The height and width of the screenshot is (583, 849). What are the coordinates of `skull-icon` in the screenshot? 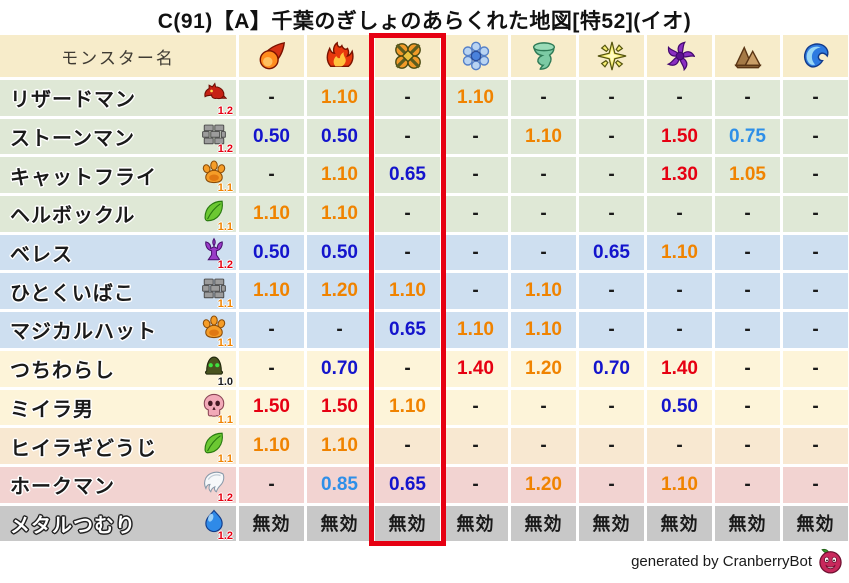 It's located at (214, 405).